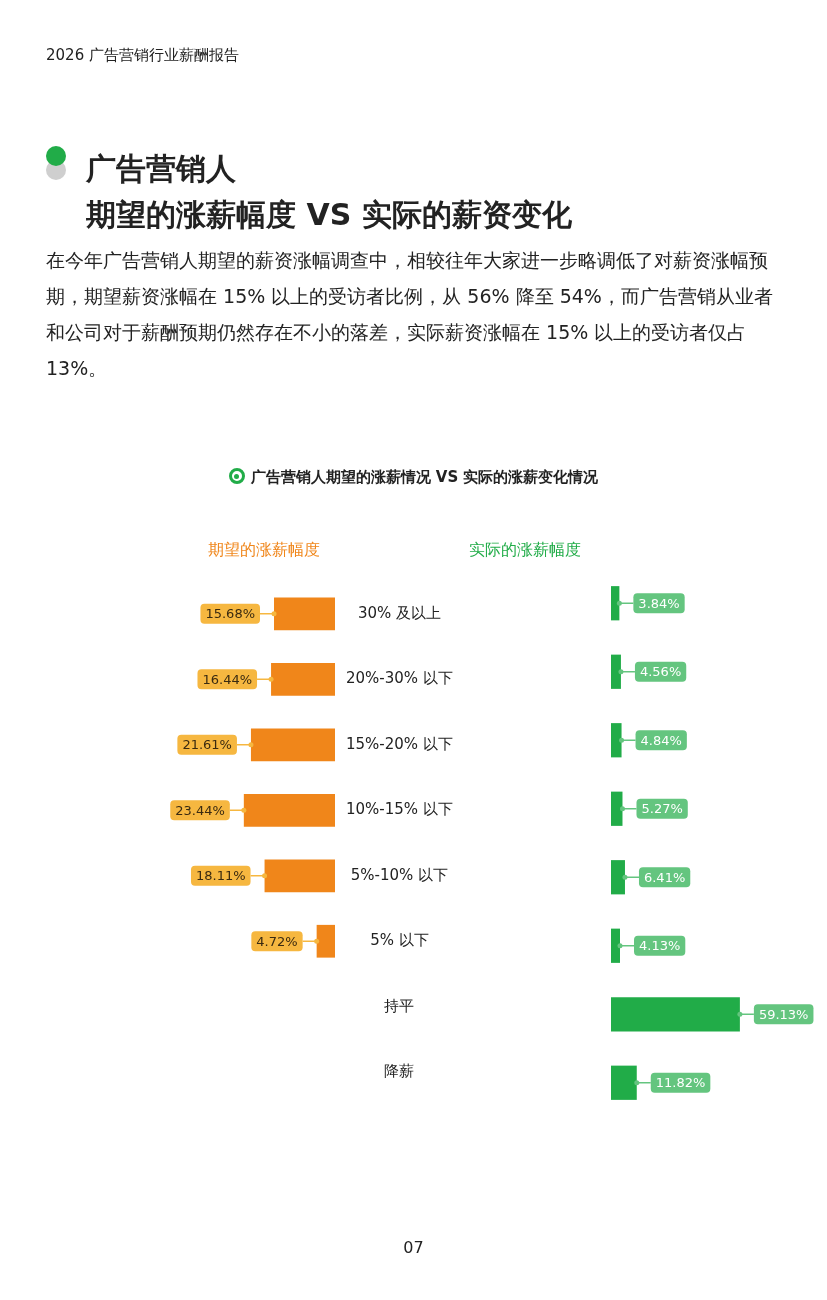 The width and height of the screenshot is (827, 1300). What do you see at coordinates (399, 874) in the screenshot?
I see `y-tick-label: 5%-10% 以下` at bounding box center [399, 874].